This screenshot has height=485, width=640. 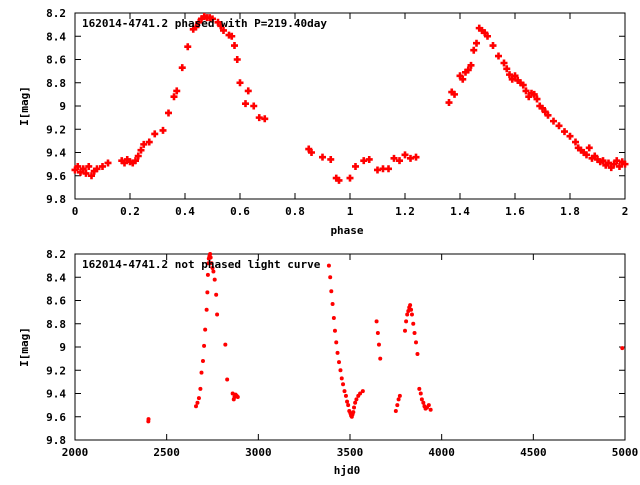 What do you see at coordinates (350, 452) in the screenshot?
I see `x-tick-label: 3500` at bounding box center [350, 452].